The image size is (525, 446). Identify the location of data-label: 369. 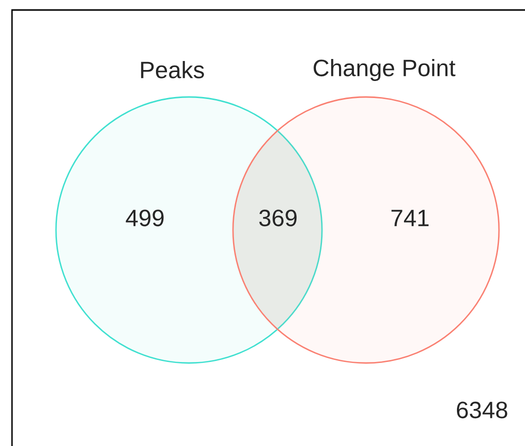
(278, 218).